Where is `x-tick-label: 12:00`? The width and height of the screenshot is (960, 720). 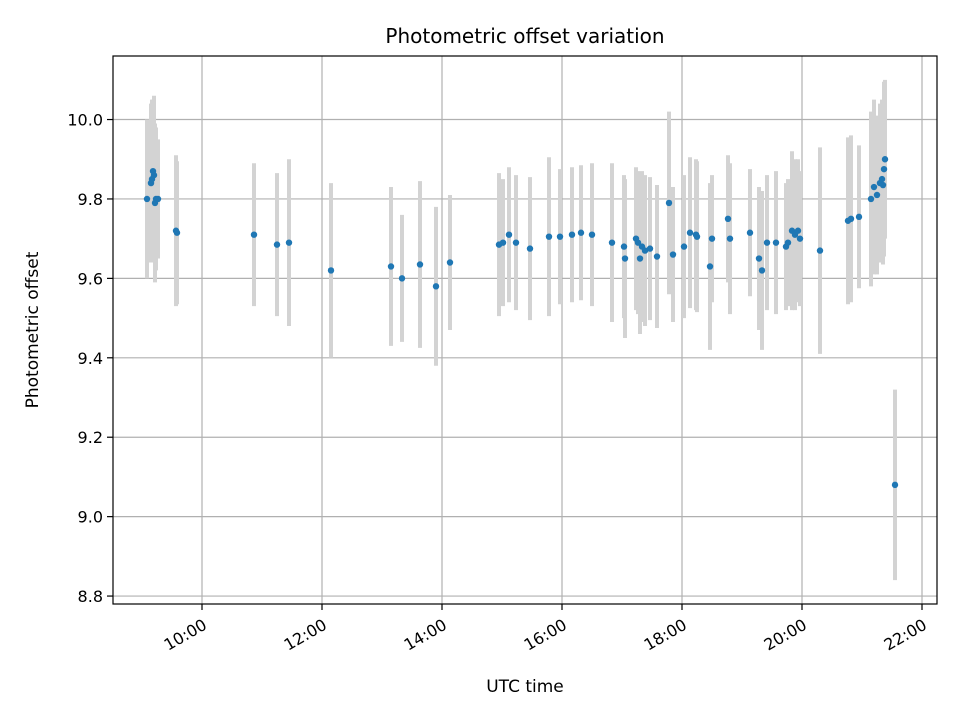
x-tick-label: 12:00 is located at coordinates (305, 635).